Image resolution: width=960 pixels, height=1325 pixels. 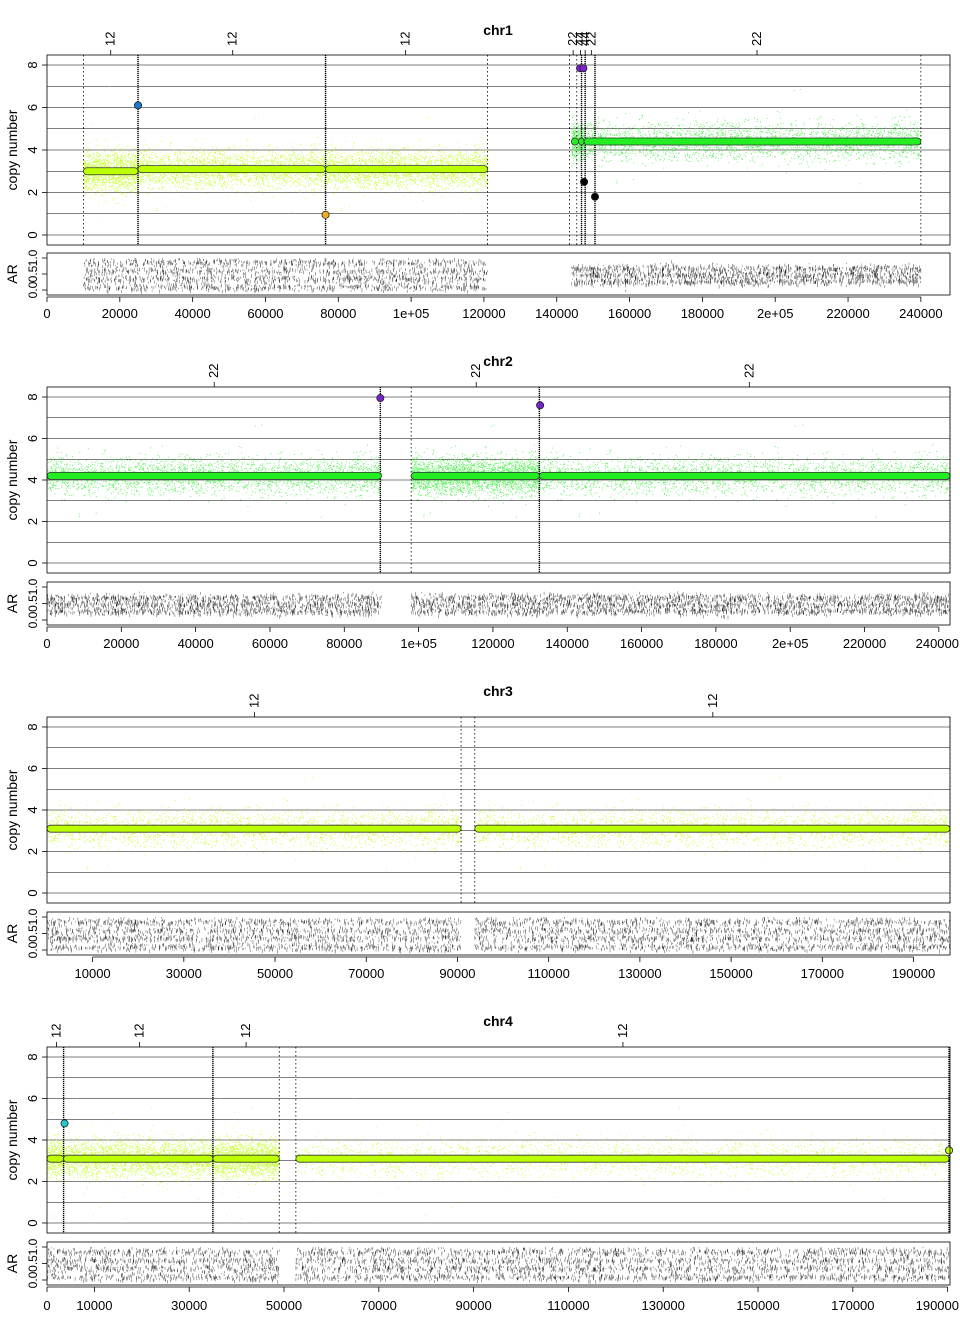 What do you see at coordinates (498, 1021) in the screenshot?
I see `panel-title: chr4` at bounding box center [498, 1021].